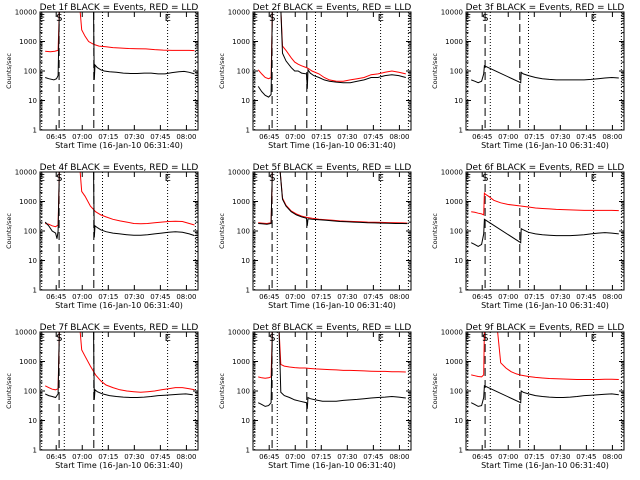 Image resolution: width=640 pixels, height=480 pixels. I want to click on panel-title: Det 5f BLACK = Events, RED = LLD, so click(332, 168).